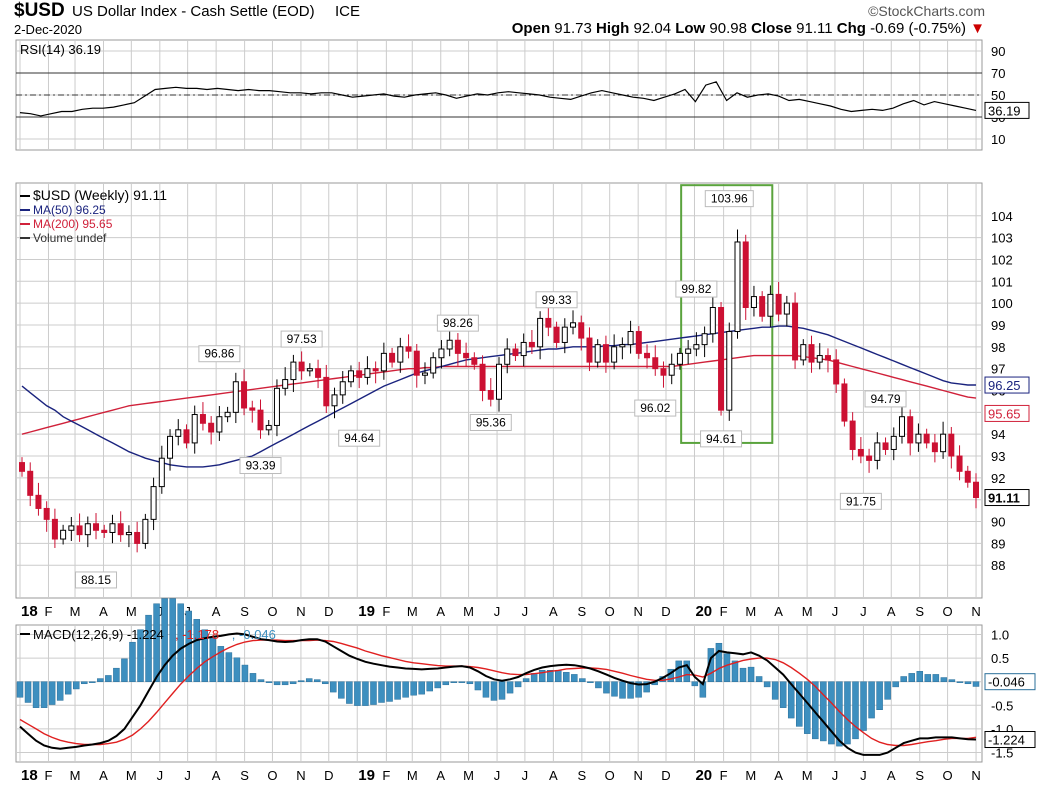 This screenshot has width=1039, height=790. What do you see at coordinates (1002, 303) in the screenshot?
I see `price-y-tick: 100` at bounding box center [1002, 303].